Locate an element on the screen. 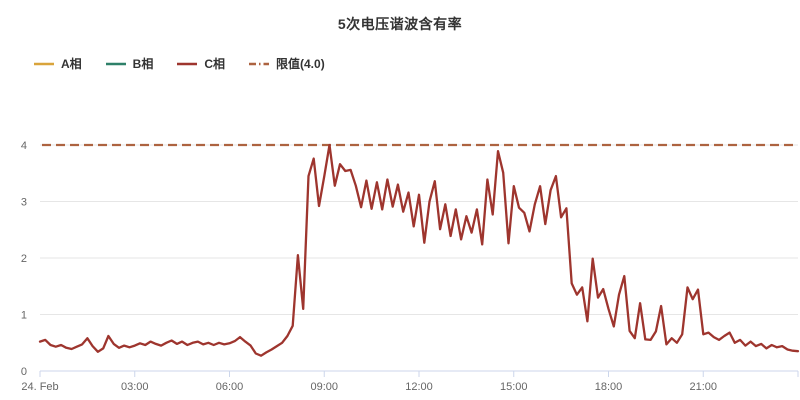  y-axis-label: 2 is located at coordinates (24, 259).